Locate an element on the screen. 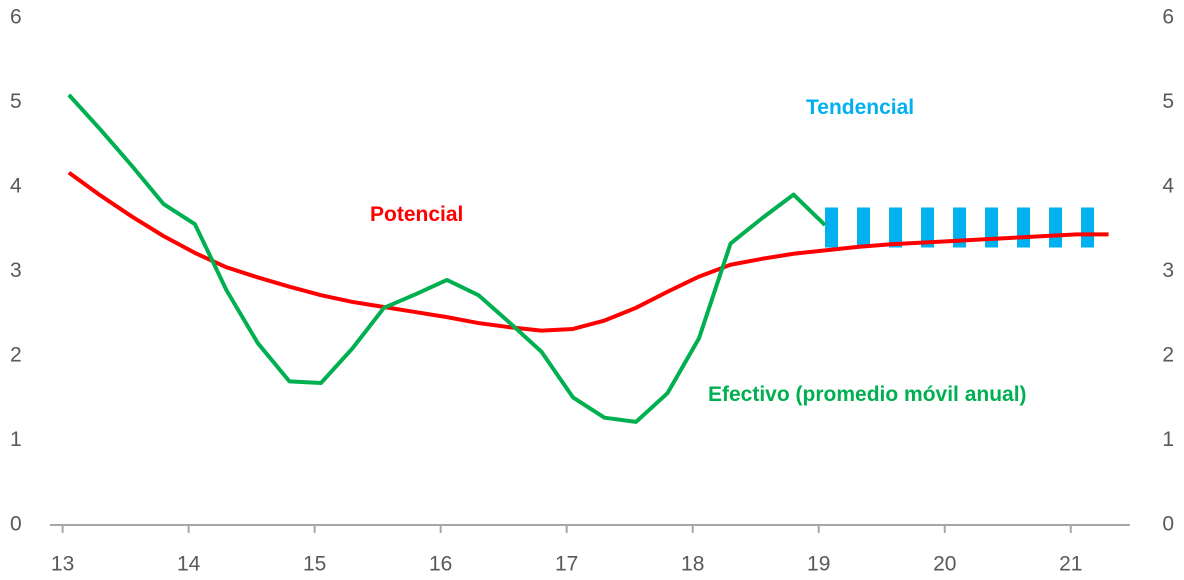  y-tick-label: 5 is located at coordinates (16, 101).